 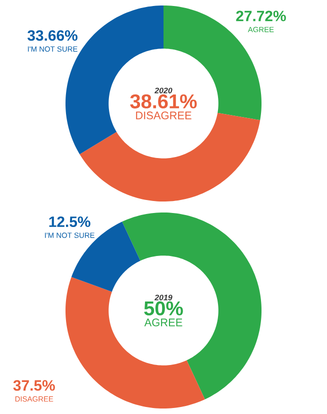 What do you see at coordinates (69, 222) in the screenshot?
I see `data-label: 12.5%` at bounding box center [69, 222].